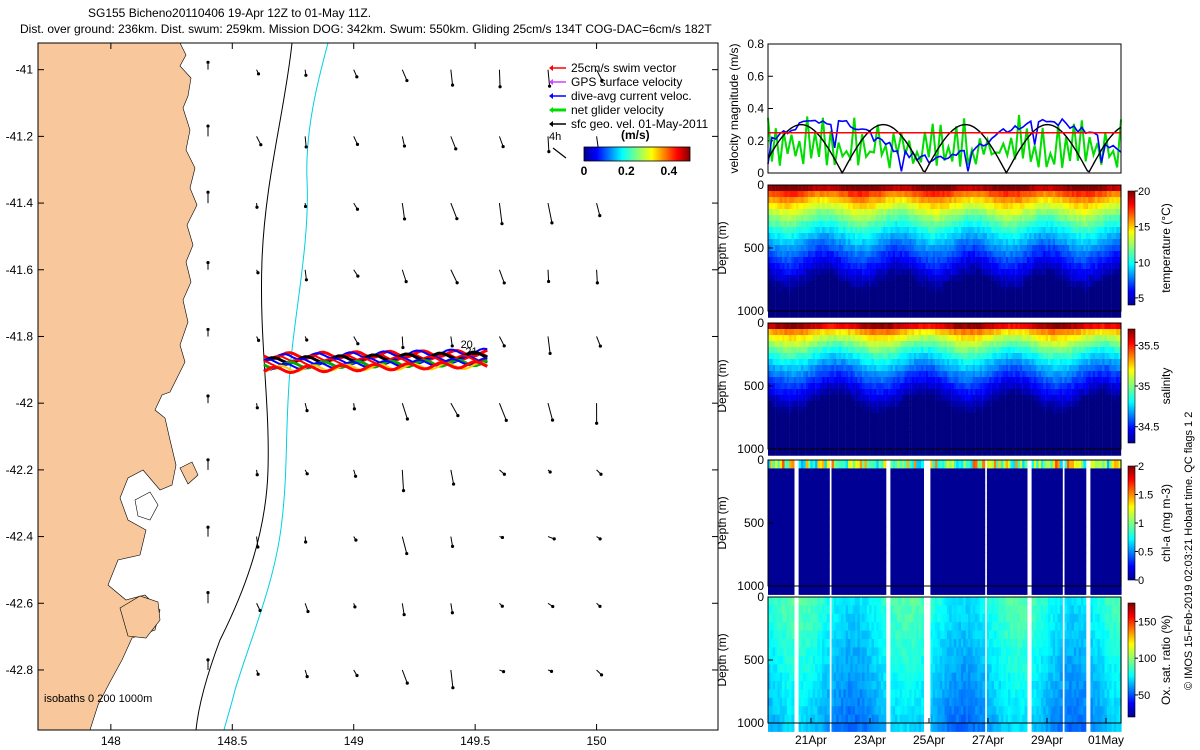 The height and width of the screenshot is (750, 1200). What do you see at coordinates (944, 144) in the screenshot?
I see `series-dac` at bounding box center [944, 144].